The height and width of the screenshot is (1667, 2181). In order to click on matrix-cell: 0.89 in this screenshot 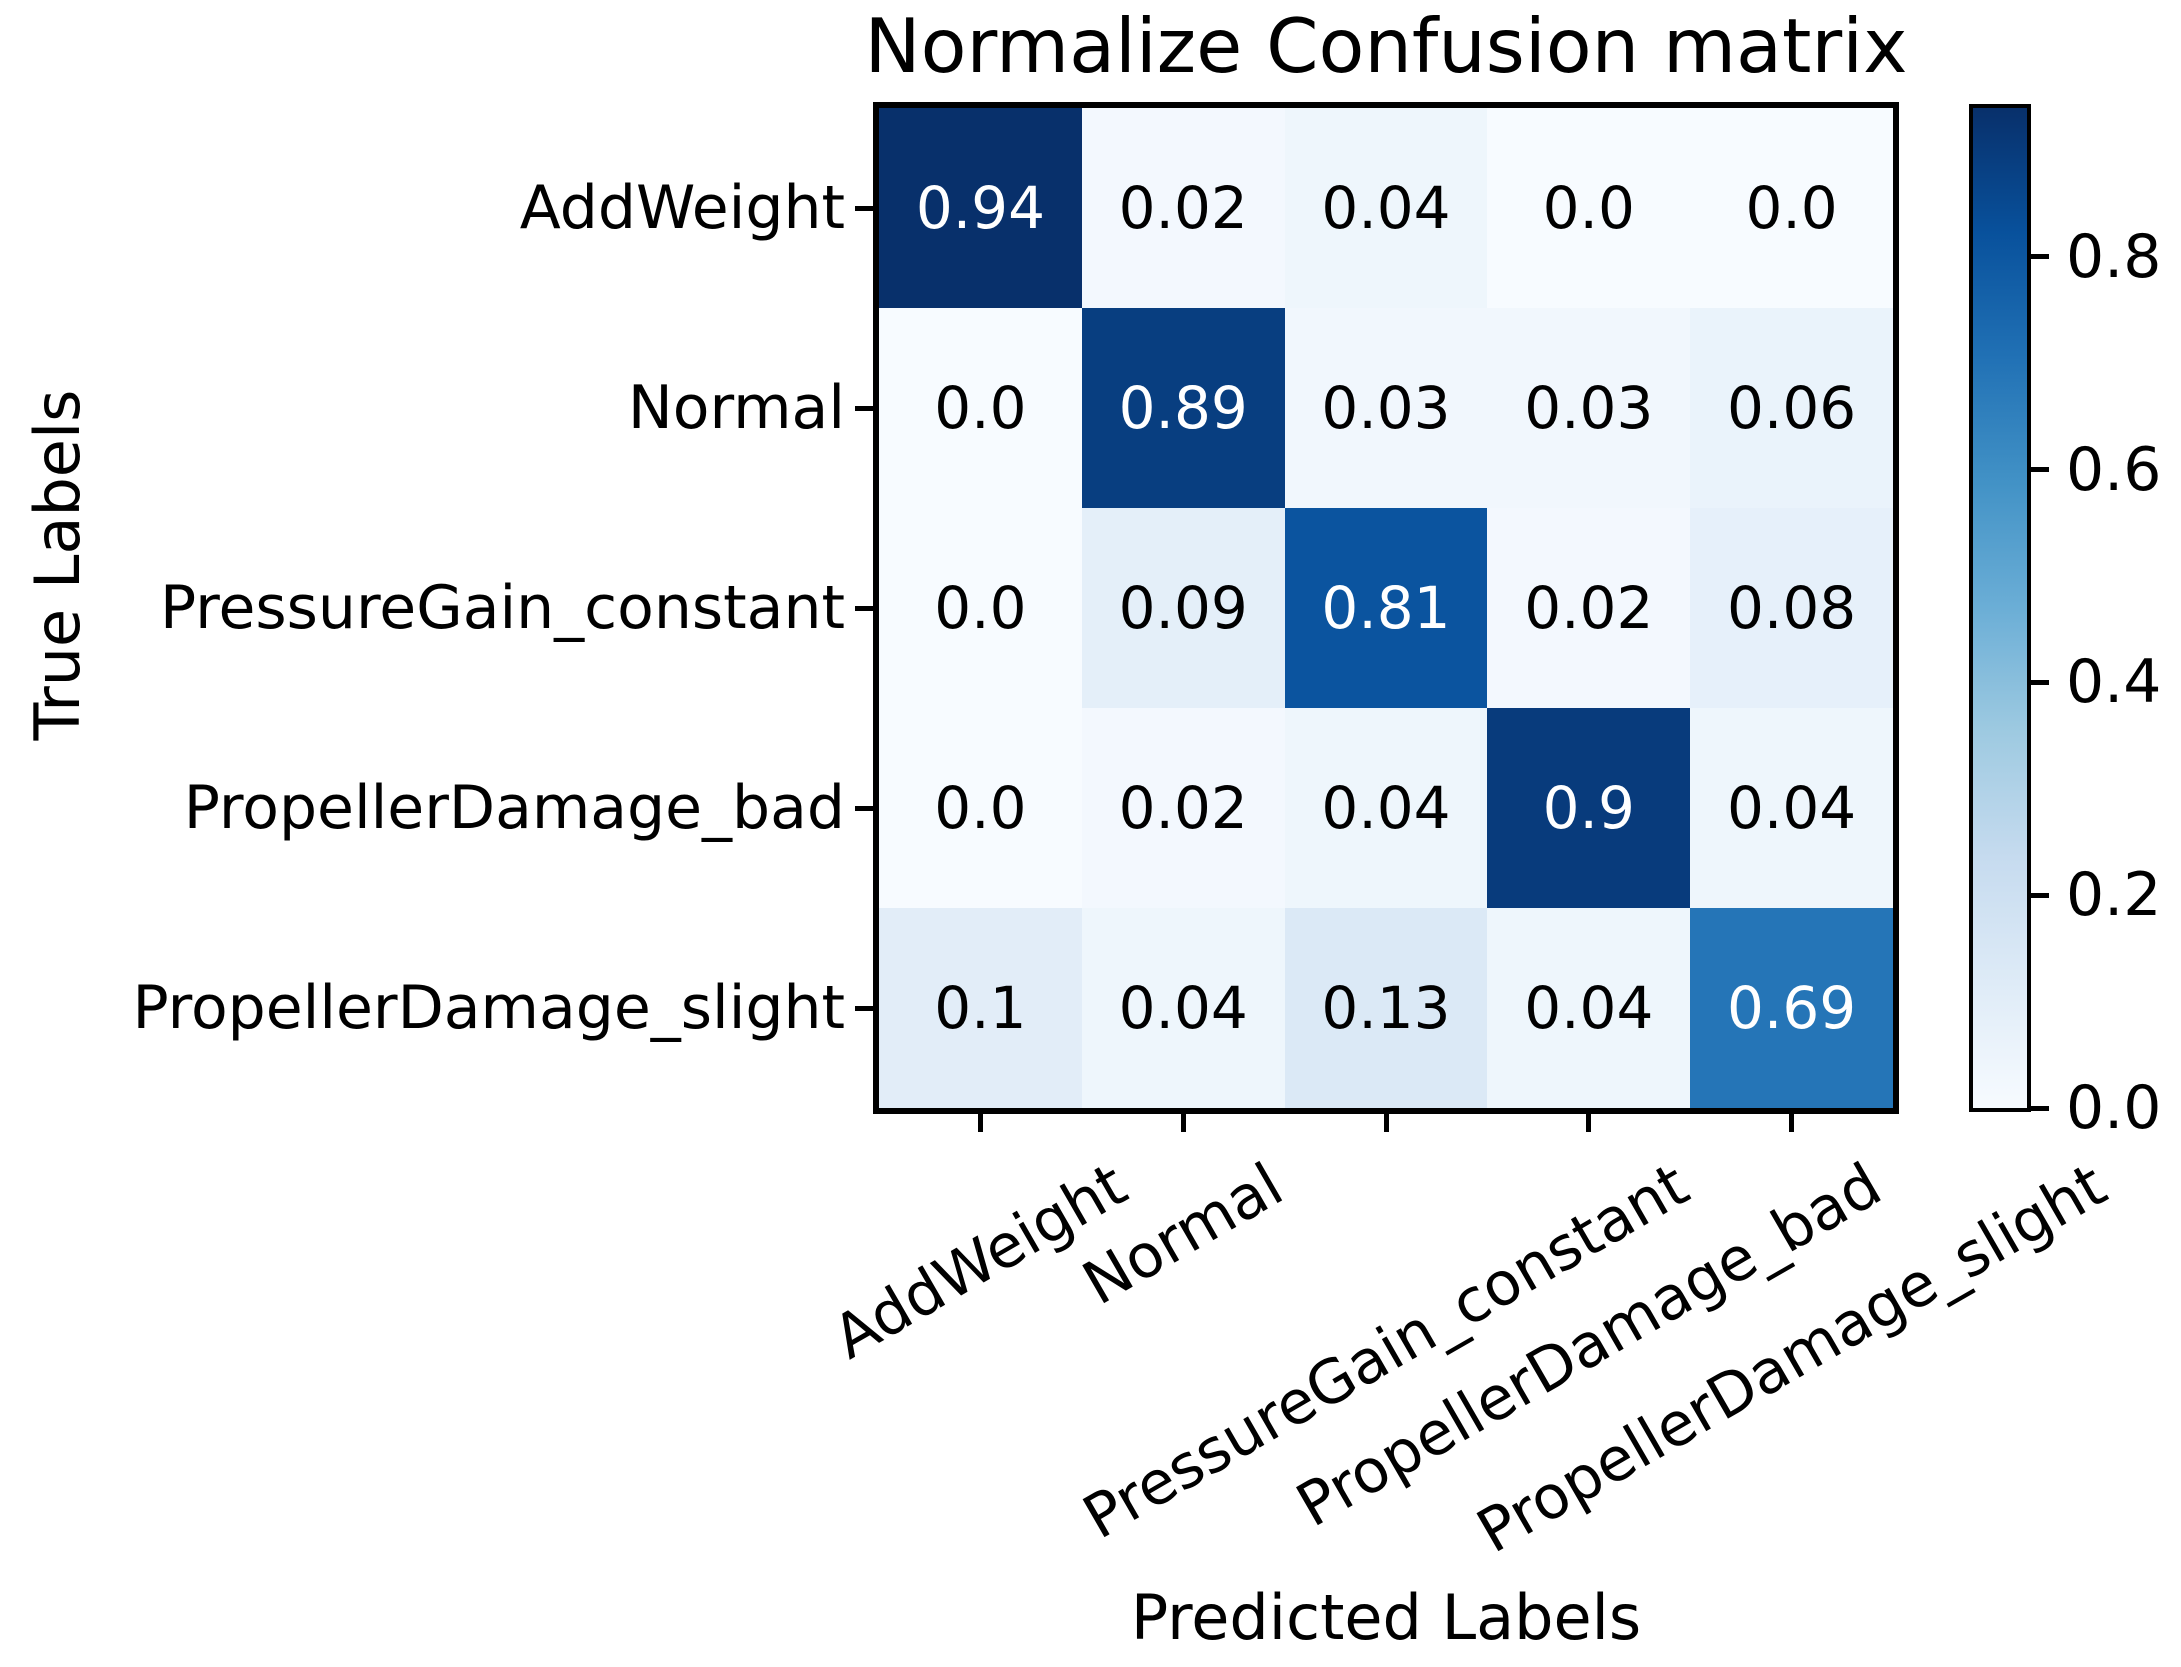, I will do `click(1183, 408)`.